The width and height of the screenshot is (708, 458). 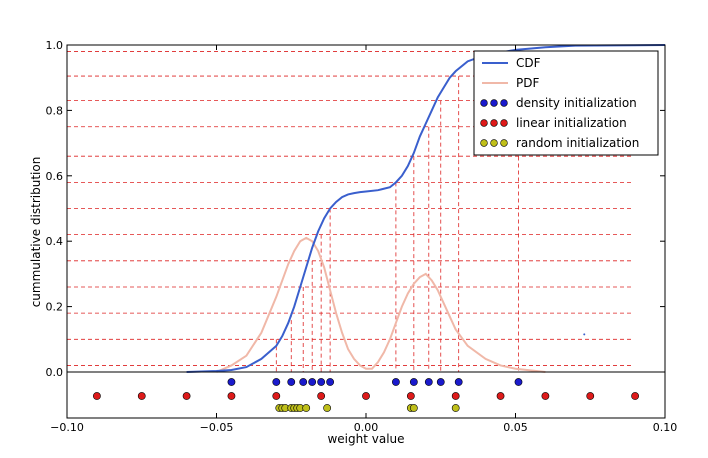 What do you see at coordinates (55, 110) in the screenshot?
I see `y-tick-label-4: 0.8` at bounding box center [55, 110].